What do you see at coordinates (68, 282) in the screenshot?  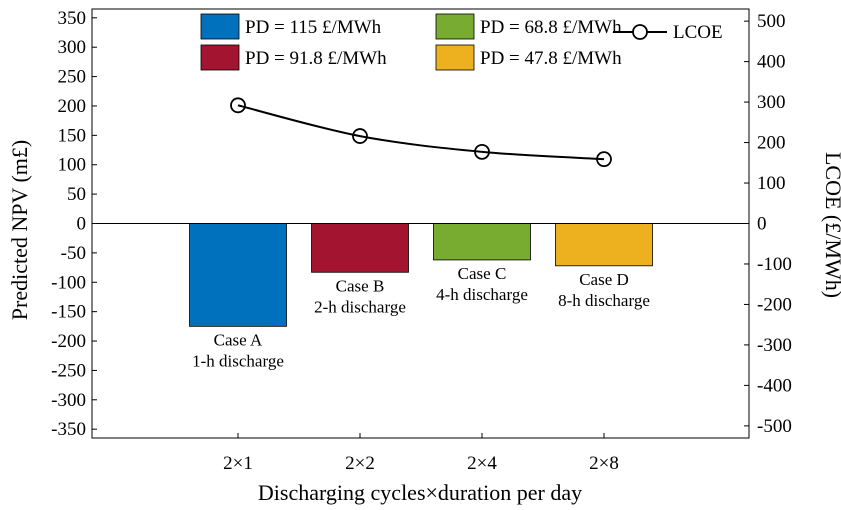 I see `left-tick-label: -100` at bounding box center [68, 282].